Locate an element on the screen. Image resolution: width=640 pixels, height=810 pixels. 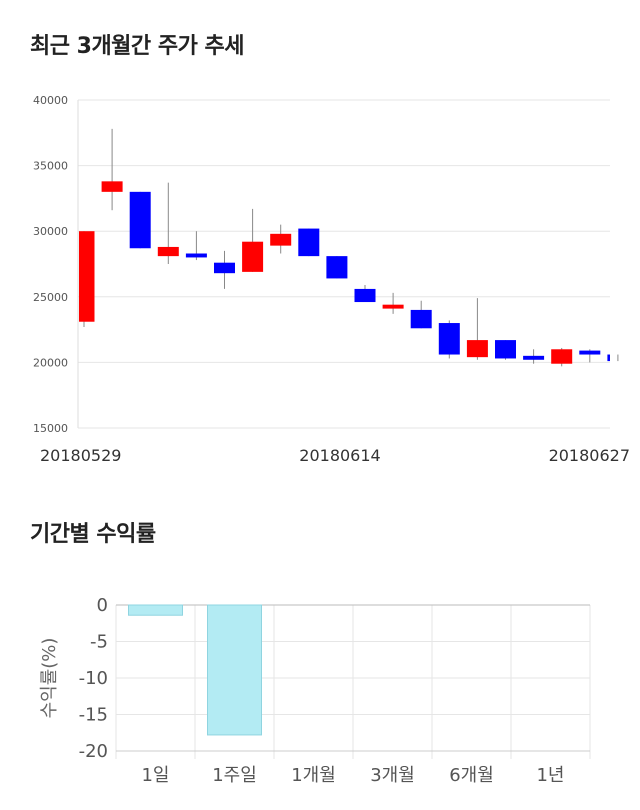
y-tick-label: -20 is located at coordinates (93, 751).